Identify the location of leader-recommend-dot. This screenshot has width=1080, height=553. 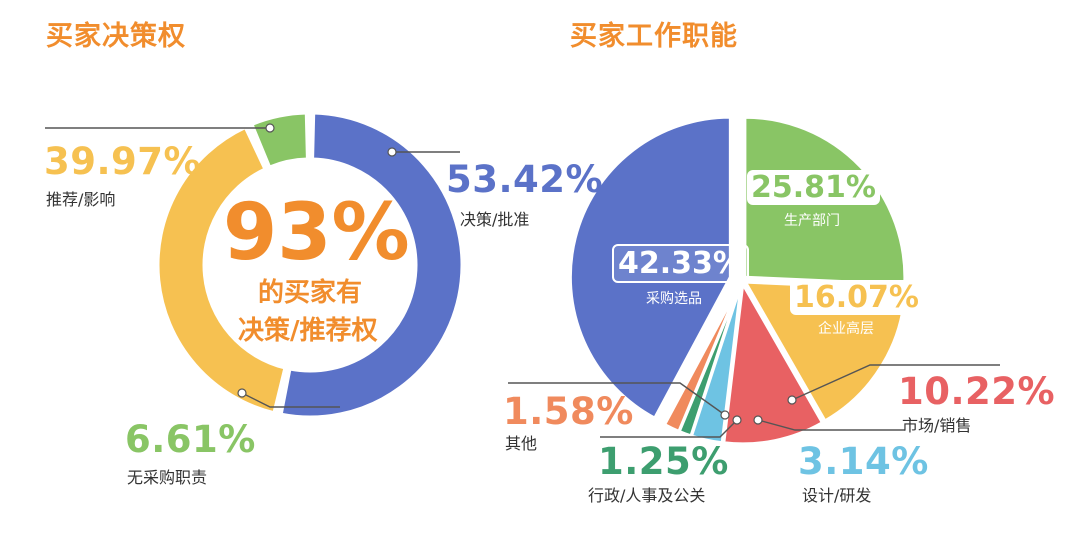
(270, 128).